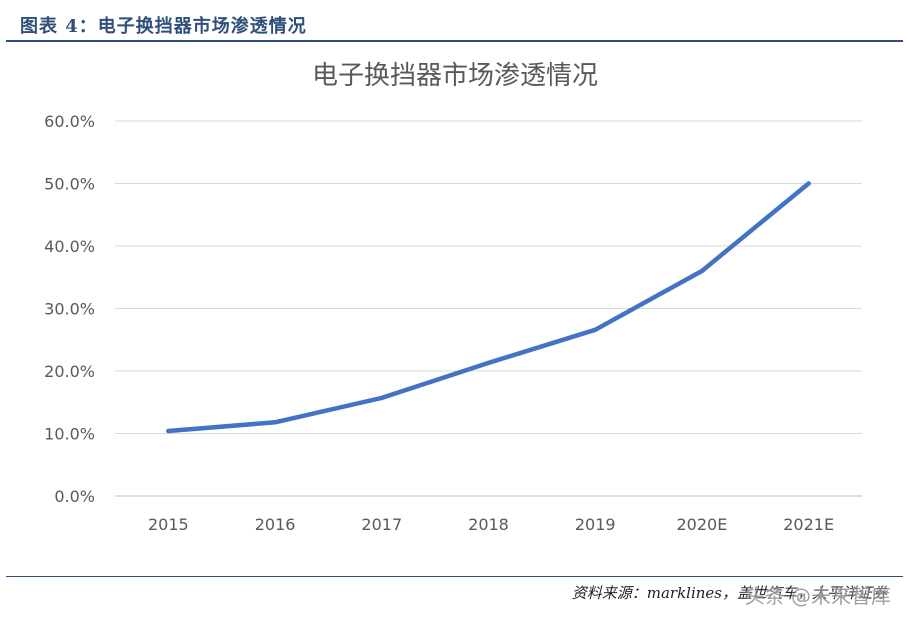  I want to click on y-tick-label: 20.0%, so click(69, 371).